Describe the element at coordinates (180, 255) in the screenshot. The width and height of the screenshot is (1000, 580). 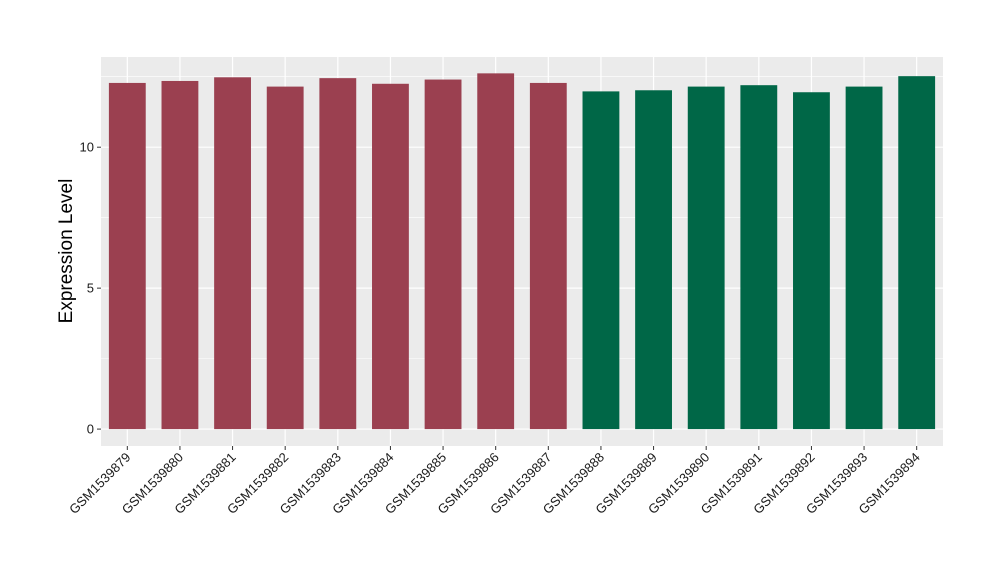
I see `bar-GSM1539880` at that location.